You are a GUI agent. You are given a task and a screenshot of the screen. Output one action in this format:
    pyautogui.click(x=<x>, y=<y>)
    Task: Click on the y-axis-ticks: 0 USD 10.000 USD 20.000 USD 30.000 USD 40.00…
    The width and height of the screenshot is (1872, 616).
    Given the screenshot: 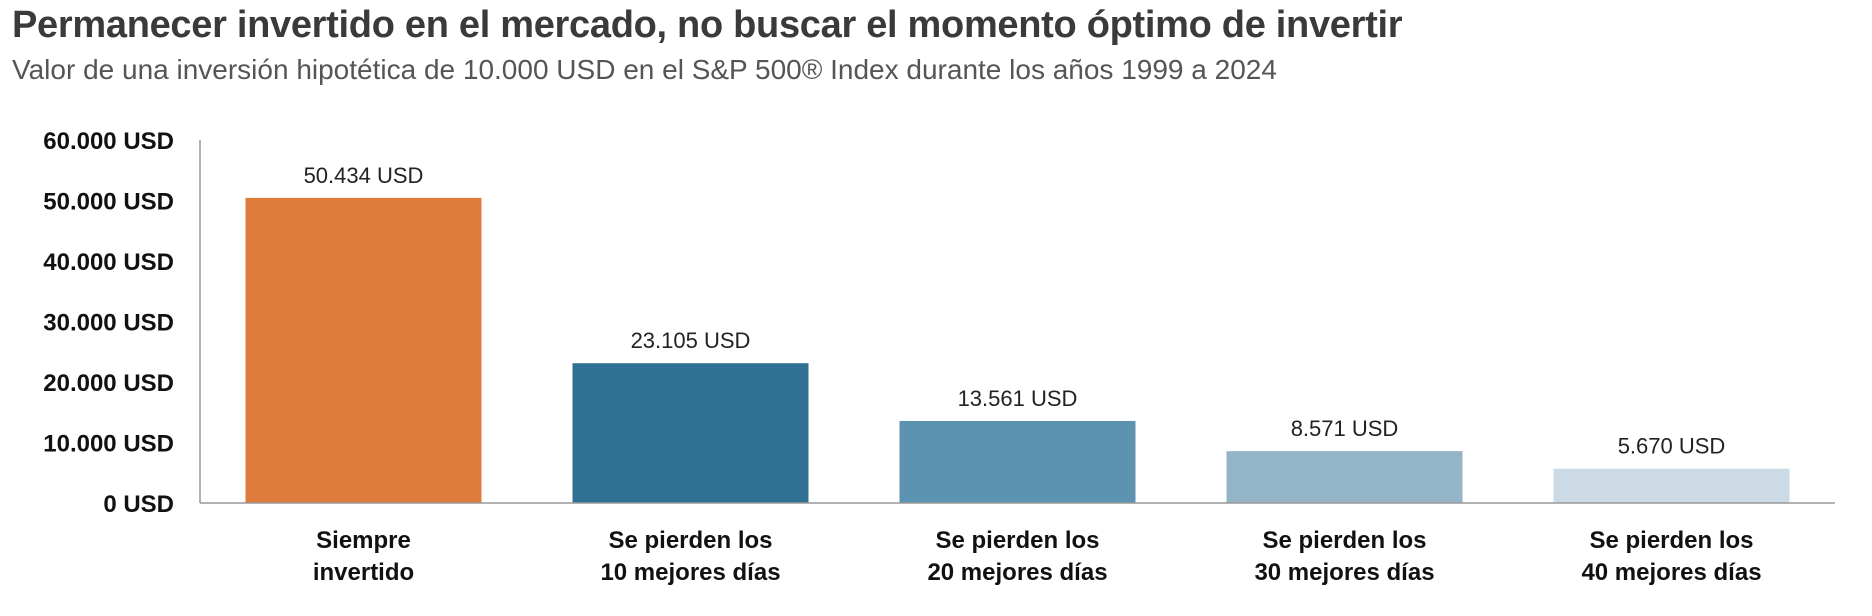 What is the action you would take?
    pyautogui.click(x=108, y=323)
    